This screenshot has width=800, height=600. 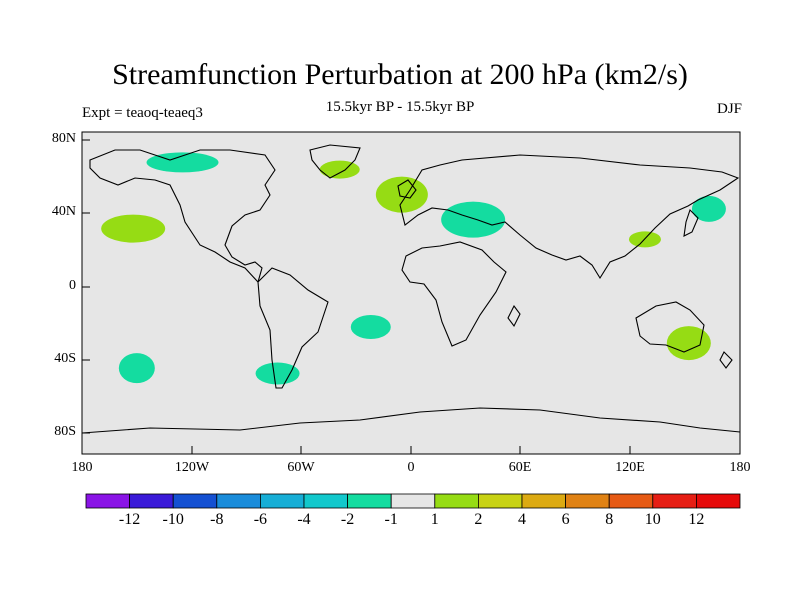 I want to click on colorbar-label: -1, so click(x=391, y=519).